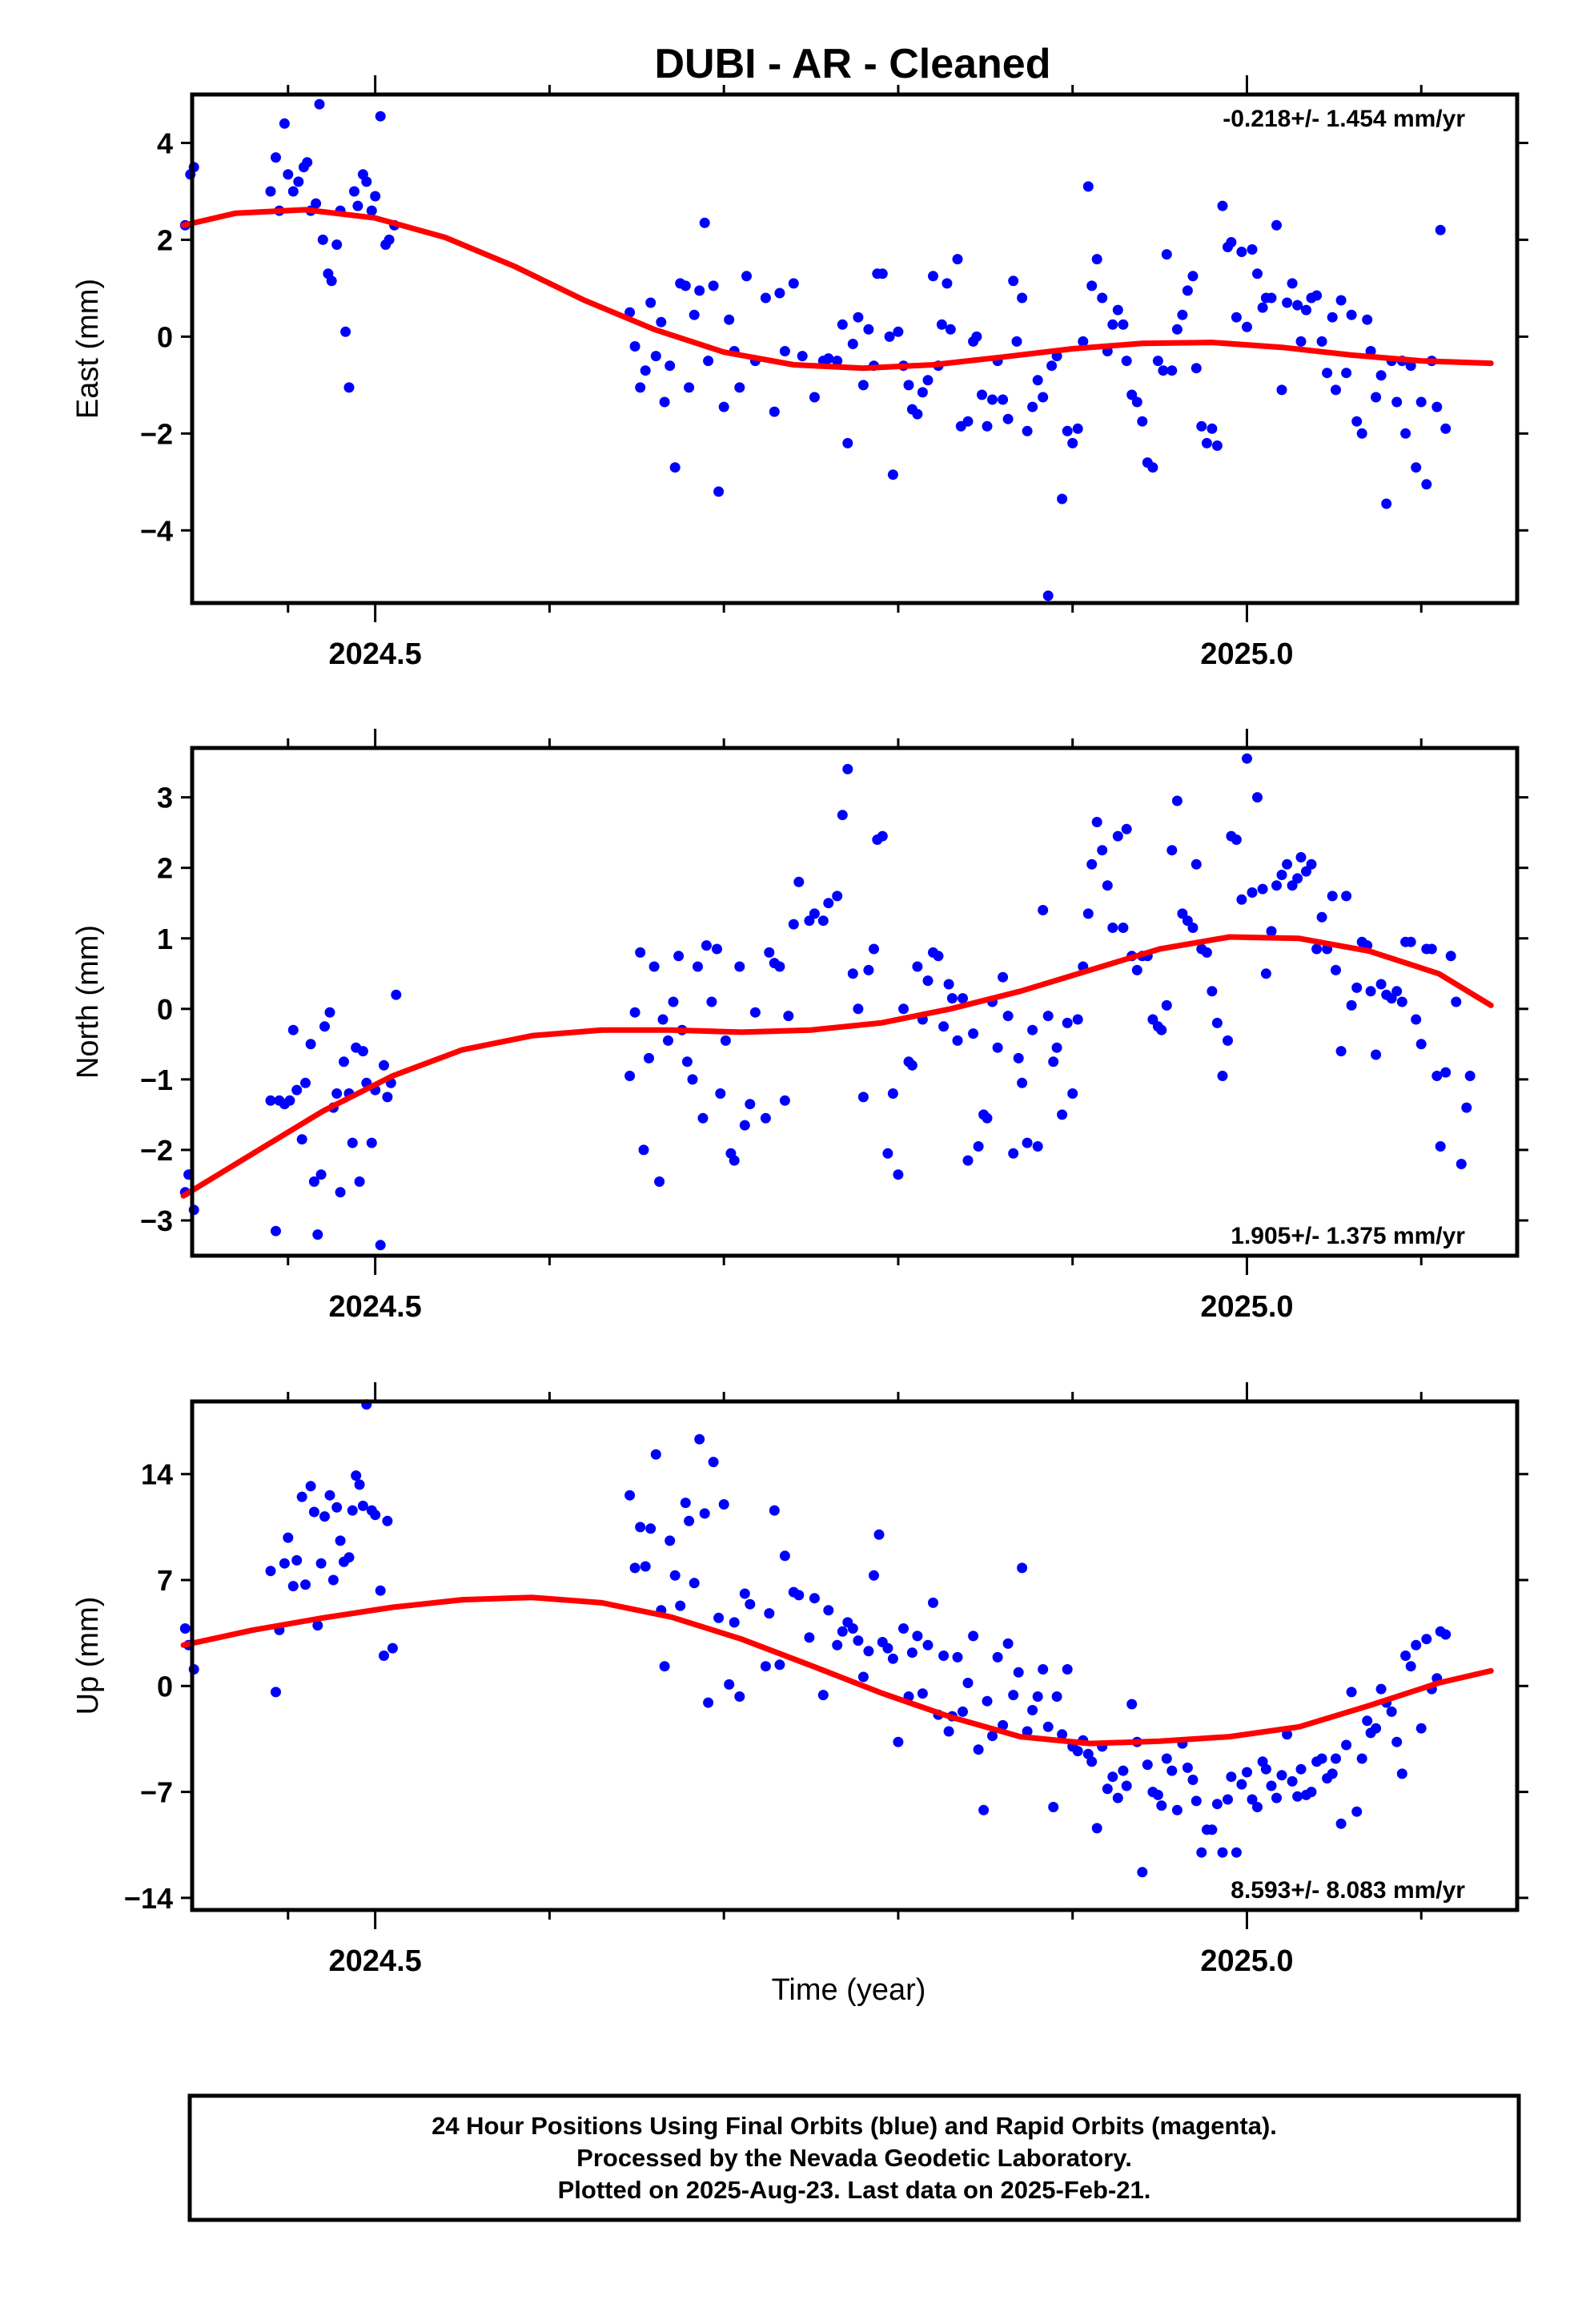  What do you see at coordinates (165, 1686) in the screenshot?
I see `up-y-tick-label: 0` at bounding box center [165, 1686].